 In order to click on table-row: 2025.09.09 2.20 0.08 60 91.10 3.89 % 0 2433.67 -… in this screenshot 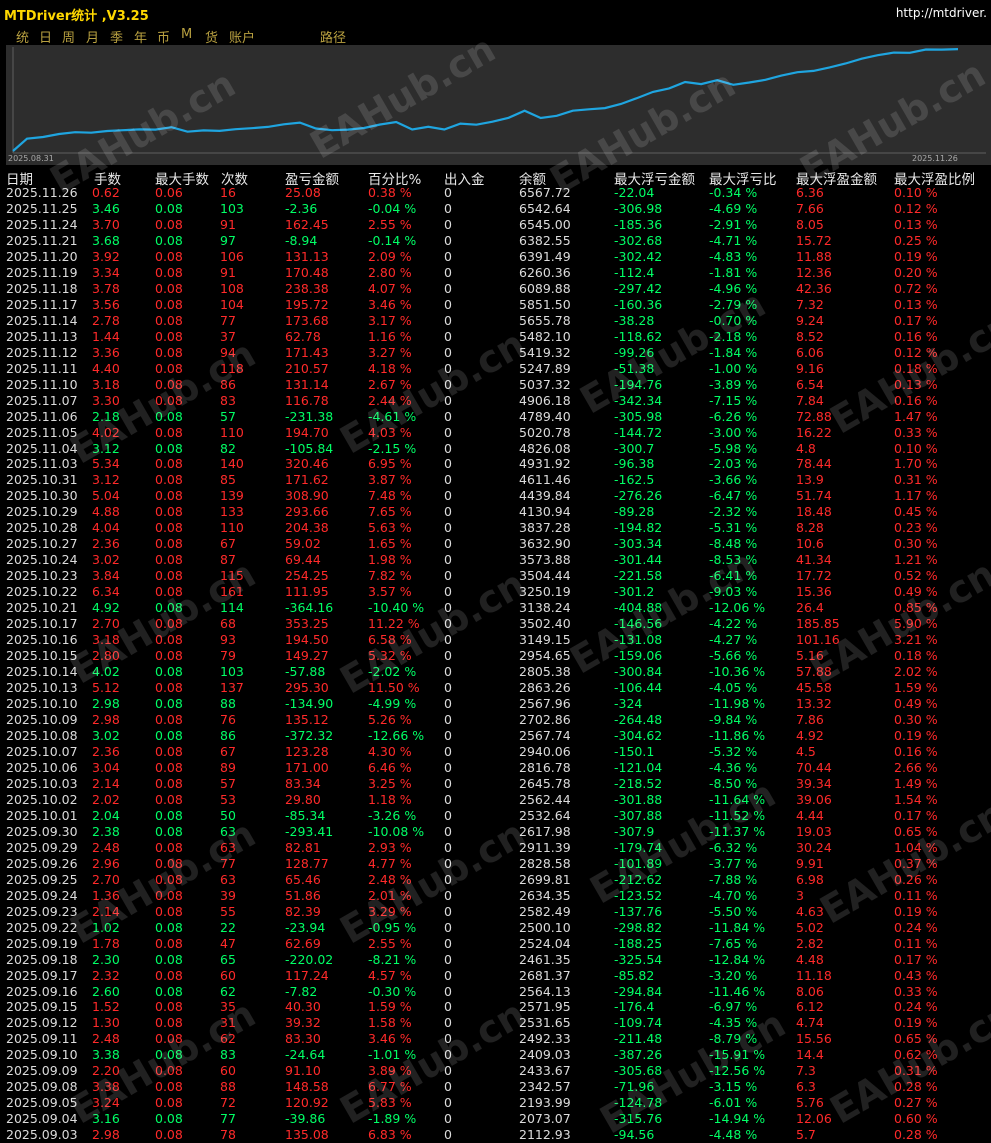, I will do `click(498, 1071)`.